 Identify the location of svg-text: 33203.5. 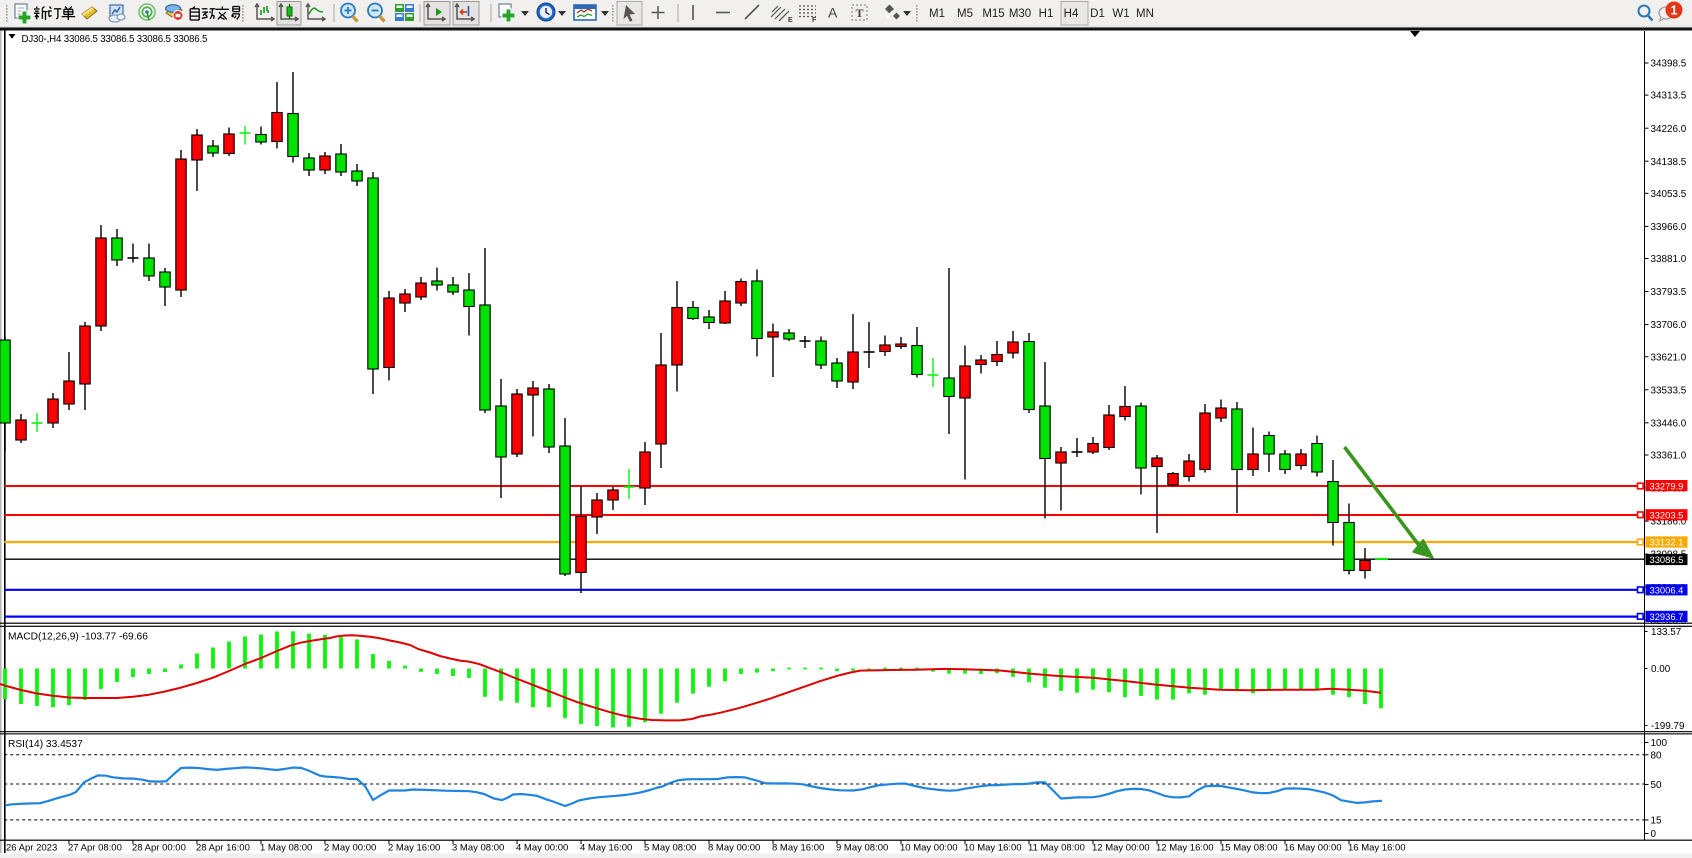
(1667, 515).